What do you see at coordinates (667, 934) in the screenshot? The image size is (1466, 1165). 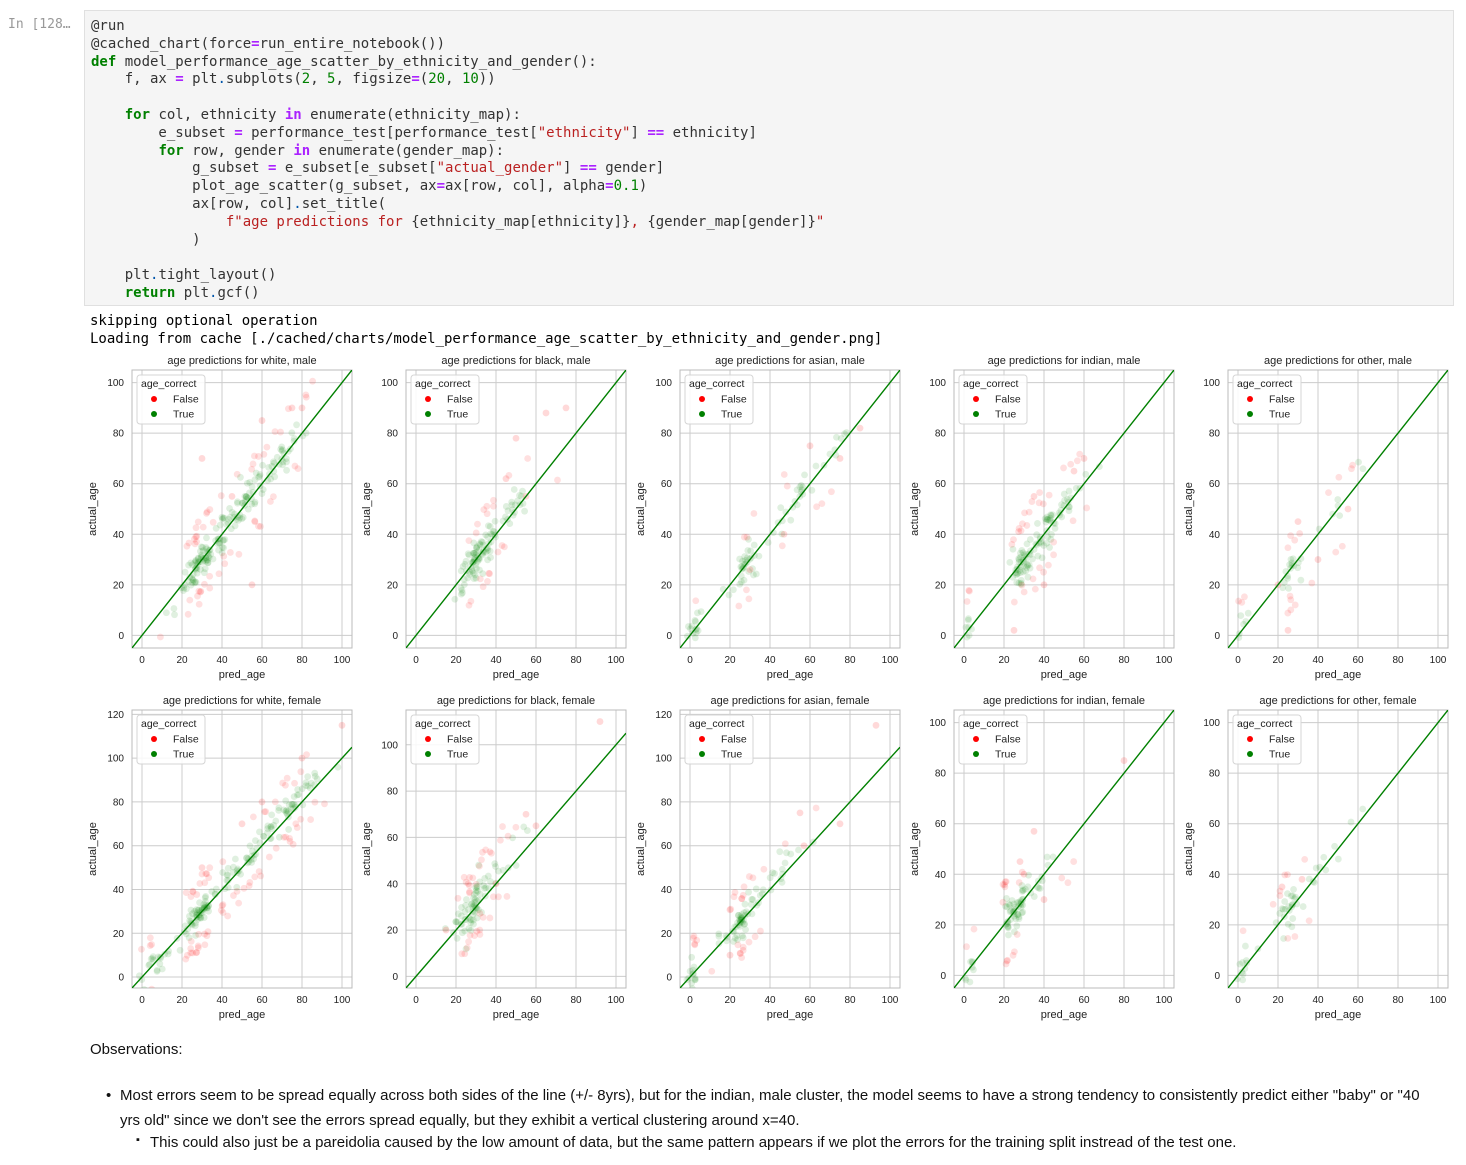 I see `y-tick-label: 20` at bounding box center [667, 934].